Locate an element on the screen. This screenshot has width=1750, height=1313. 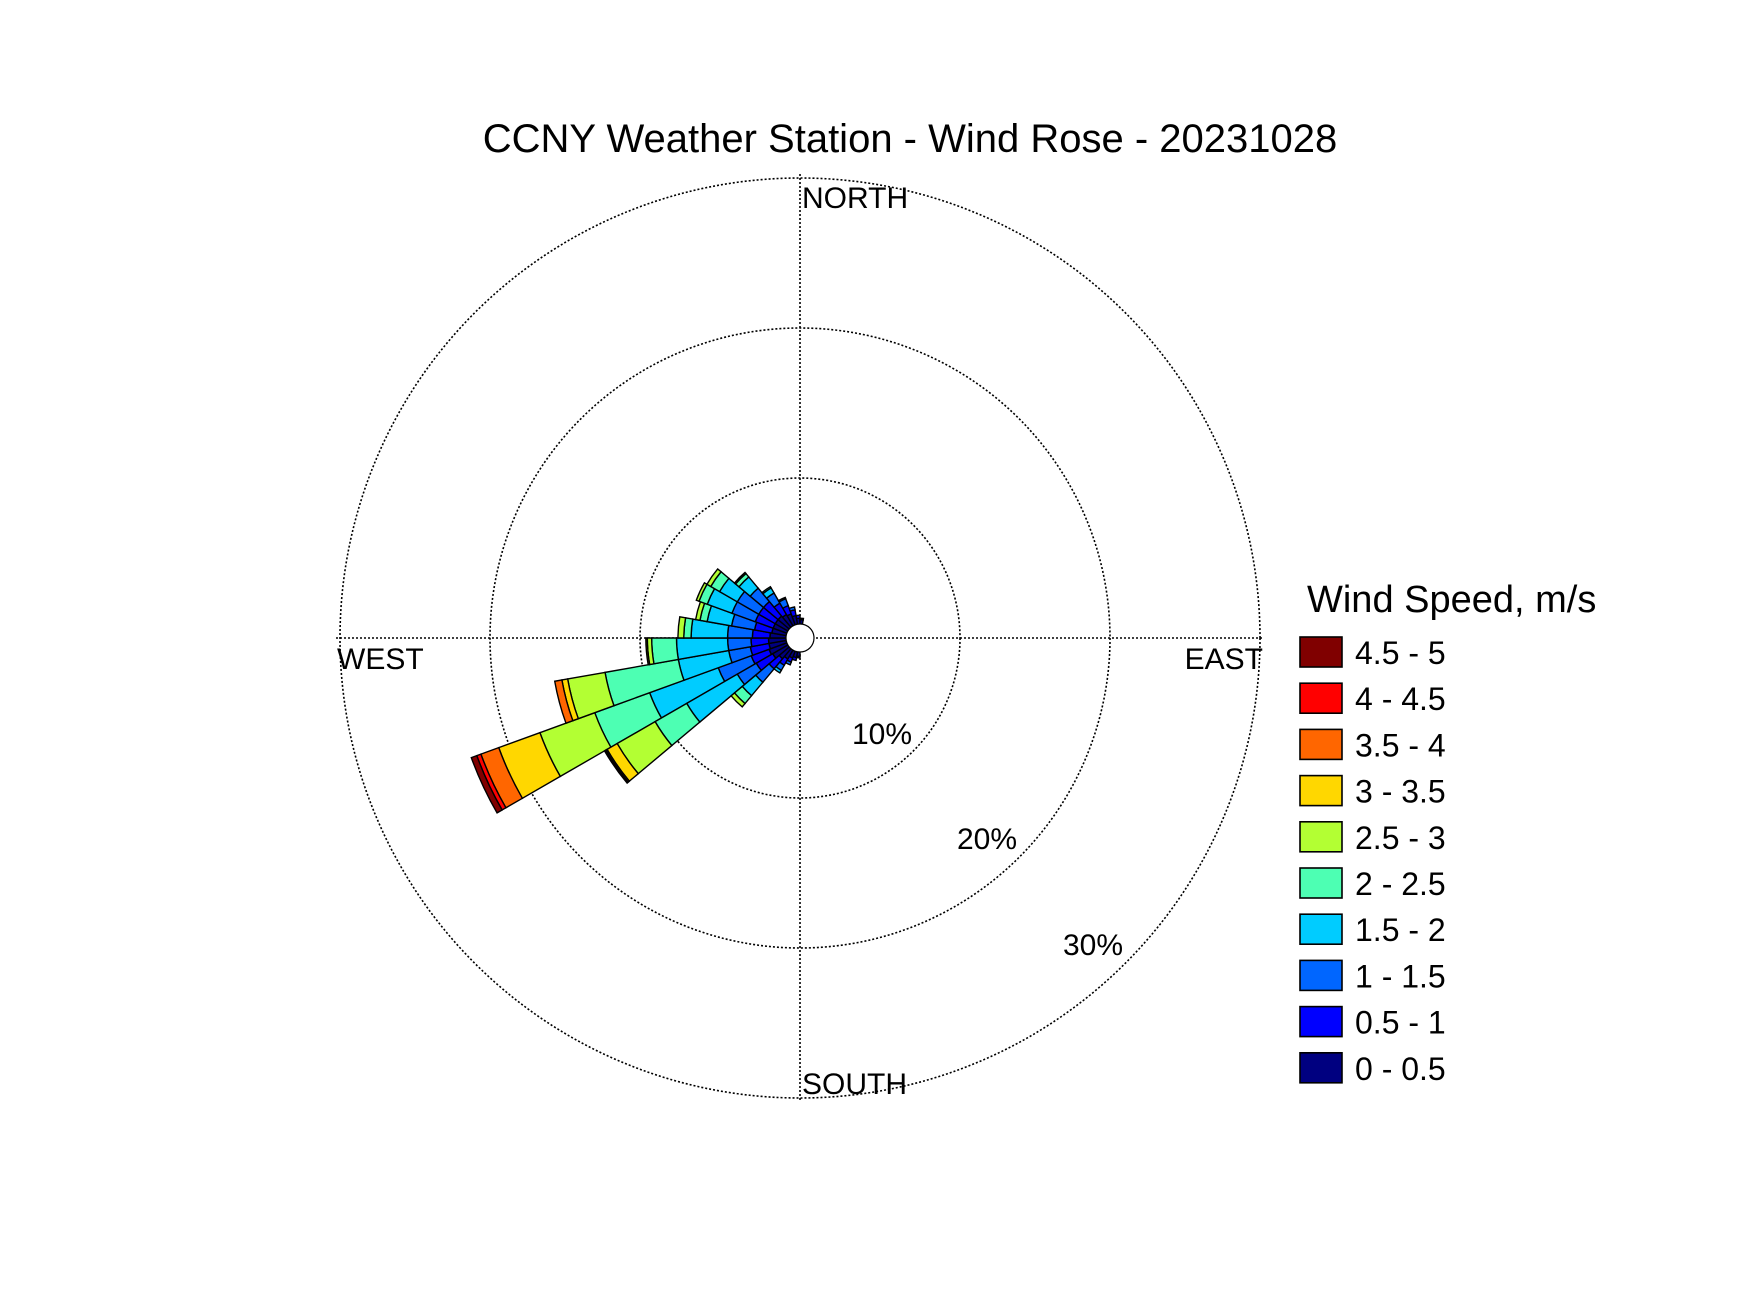
legend-label-9: 4.5 - 5 is located at coordinates (1400, 653).